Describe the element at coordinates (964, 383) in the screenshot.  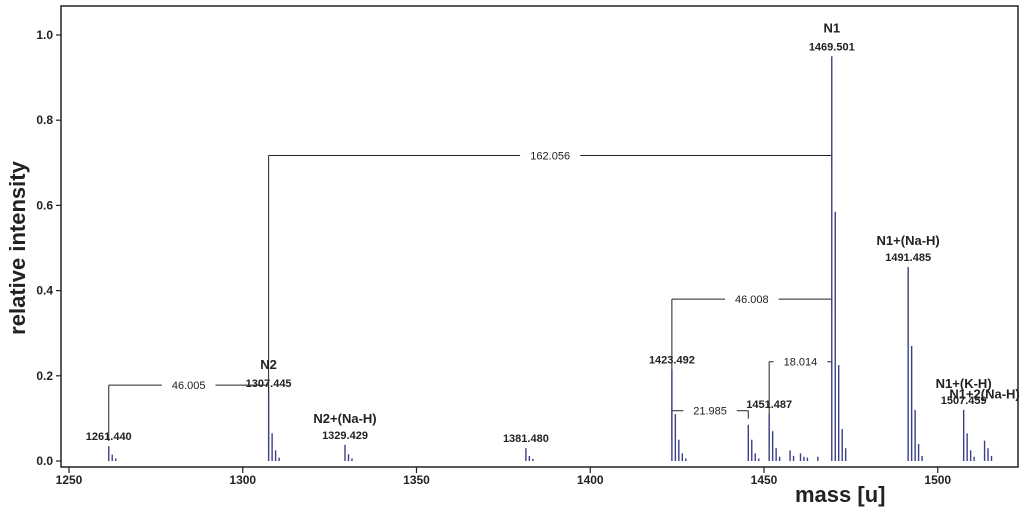
I see `ion-label: N1+(K-H)` at that location.